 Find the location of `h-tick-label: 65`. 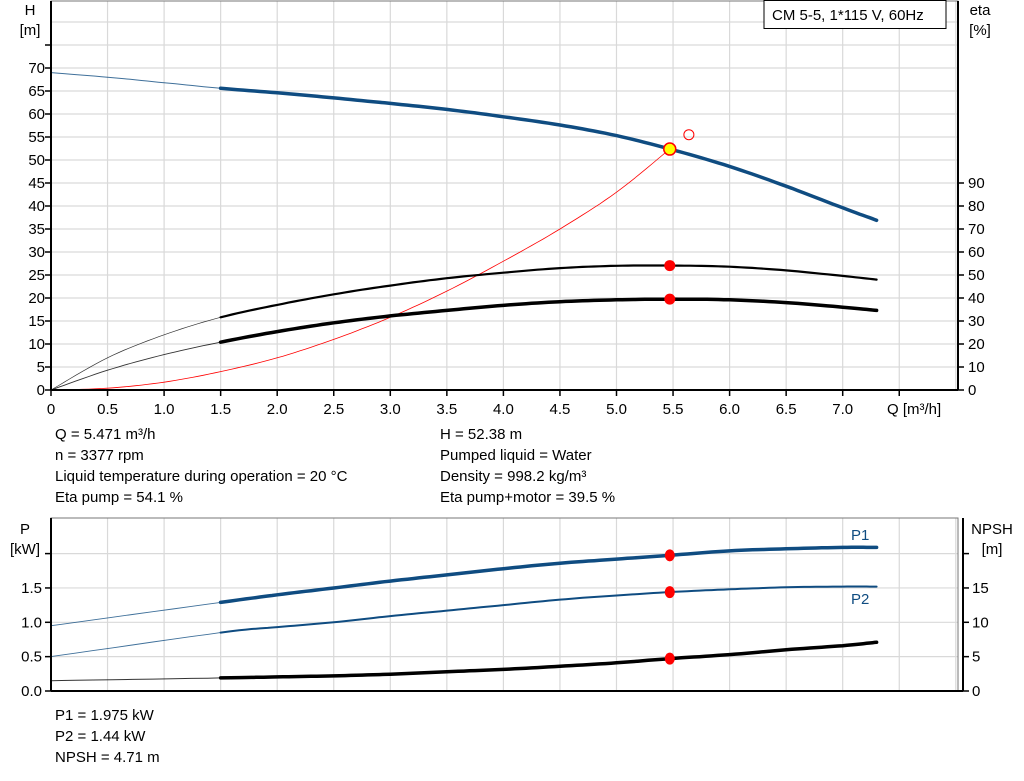

h-tick-label: 65 is located at coordinates (36, 91).